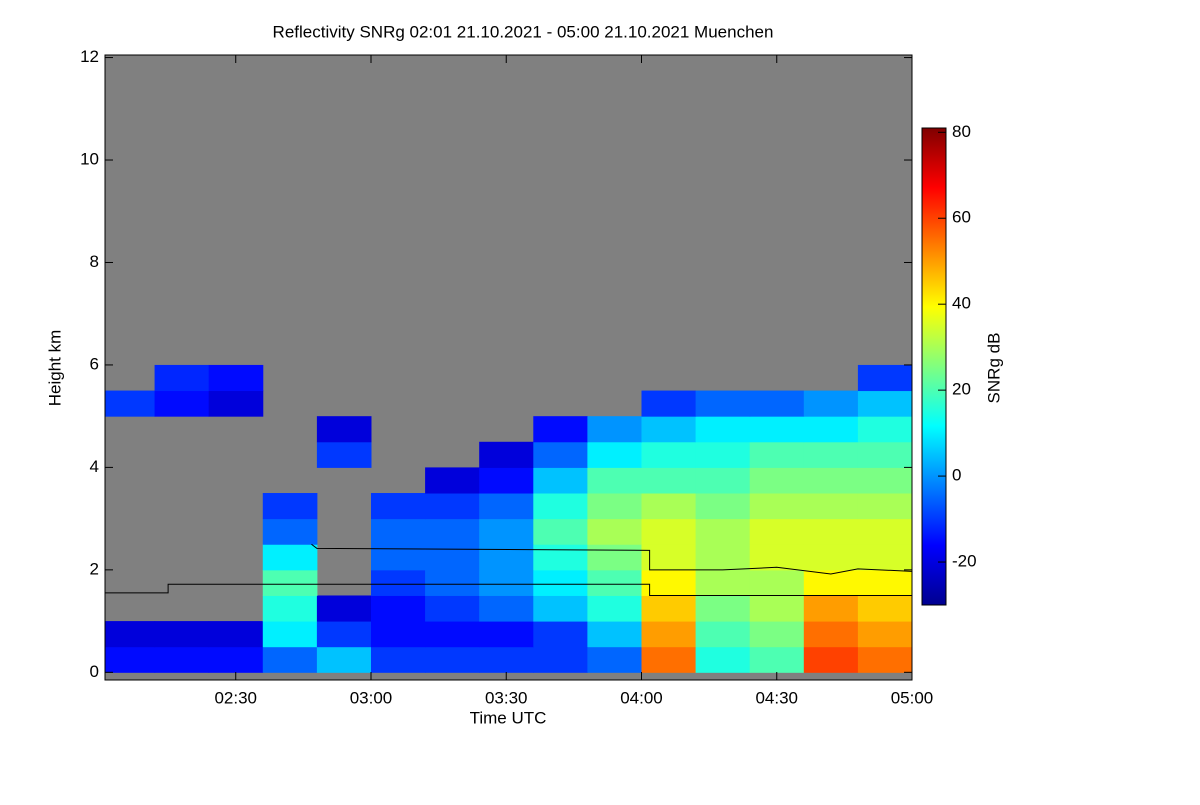  Describe the element at coordinates (94, 671) in the screenshot. I see `y-tick-label: 0` at that location.